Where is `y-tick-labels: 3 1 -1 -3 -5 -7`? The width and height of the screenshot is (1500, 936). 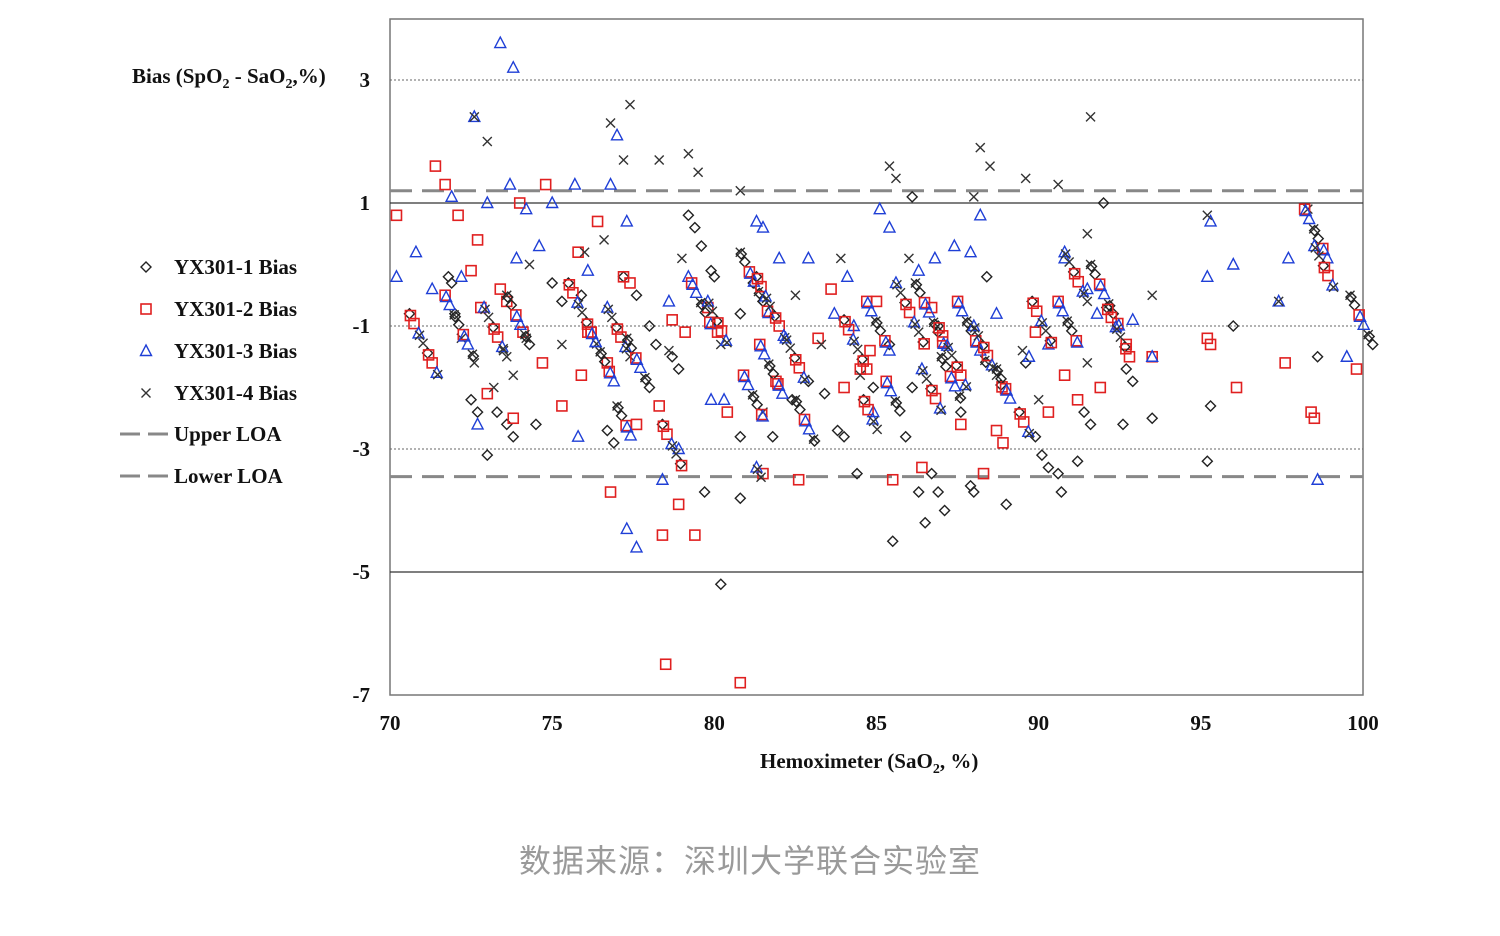
y-tick-labels: 3 1 -1 -3 -5 -7 is located at coordinates (362, 387).